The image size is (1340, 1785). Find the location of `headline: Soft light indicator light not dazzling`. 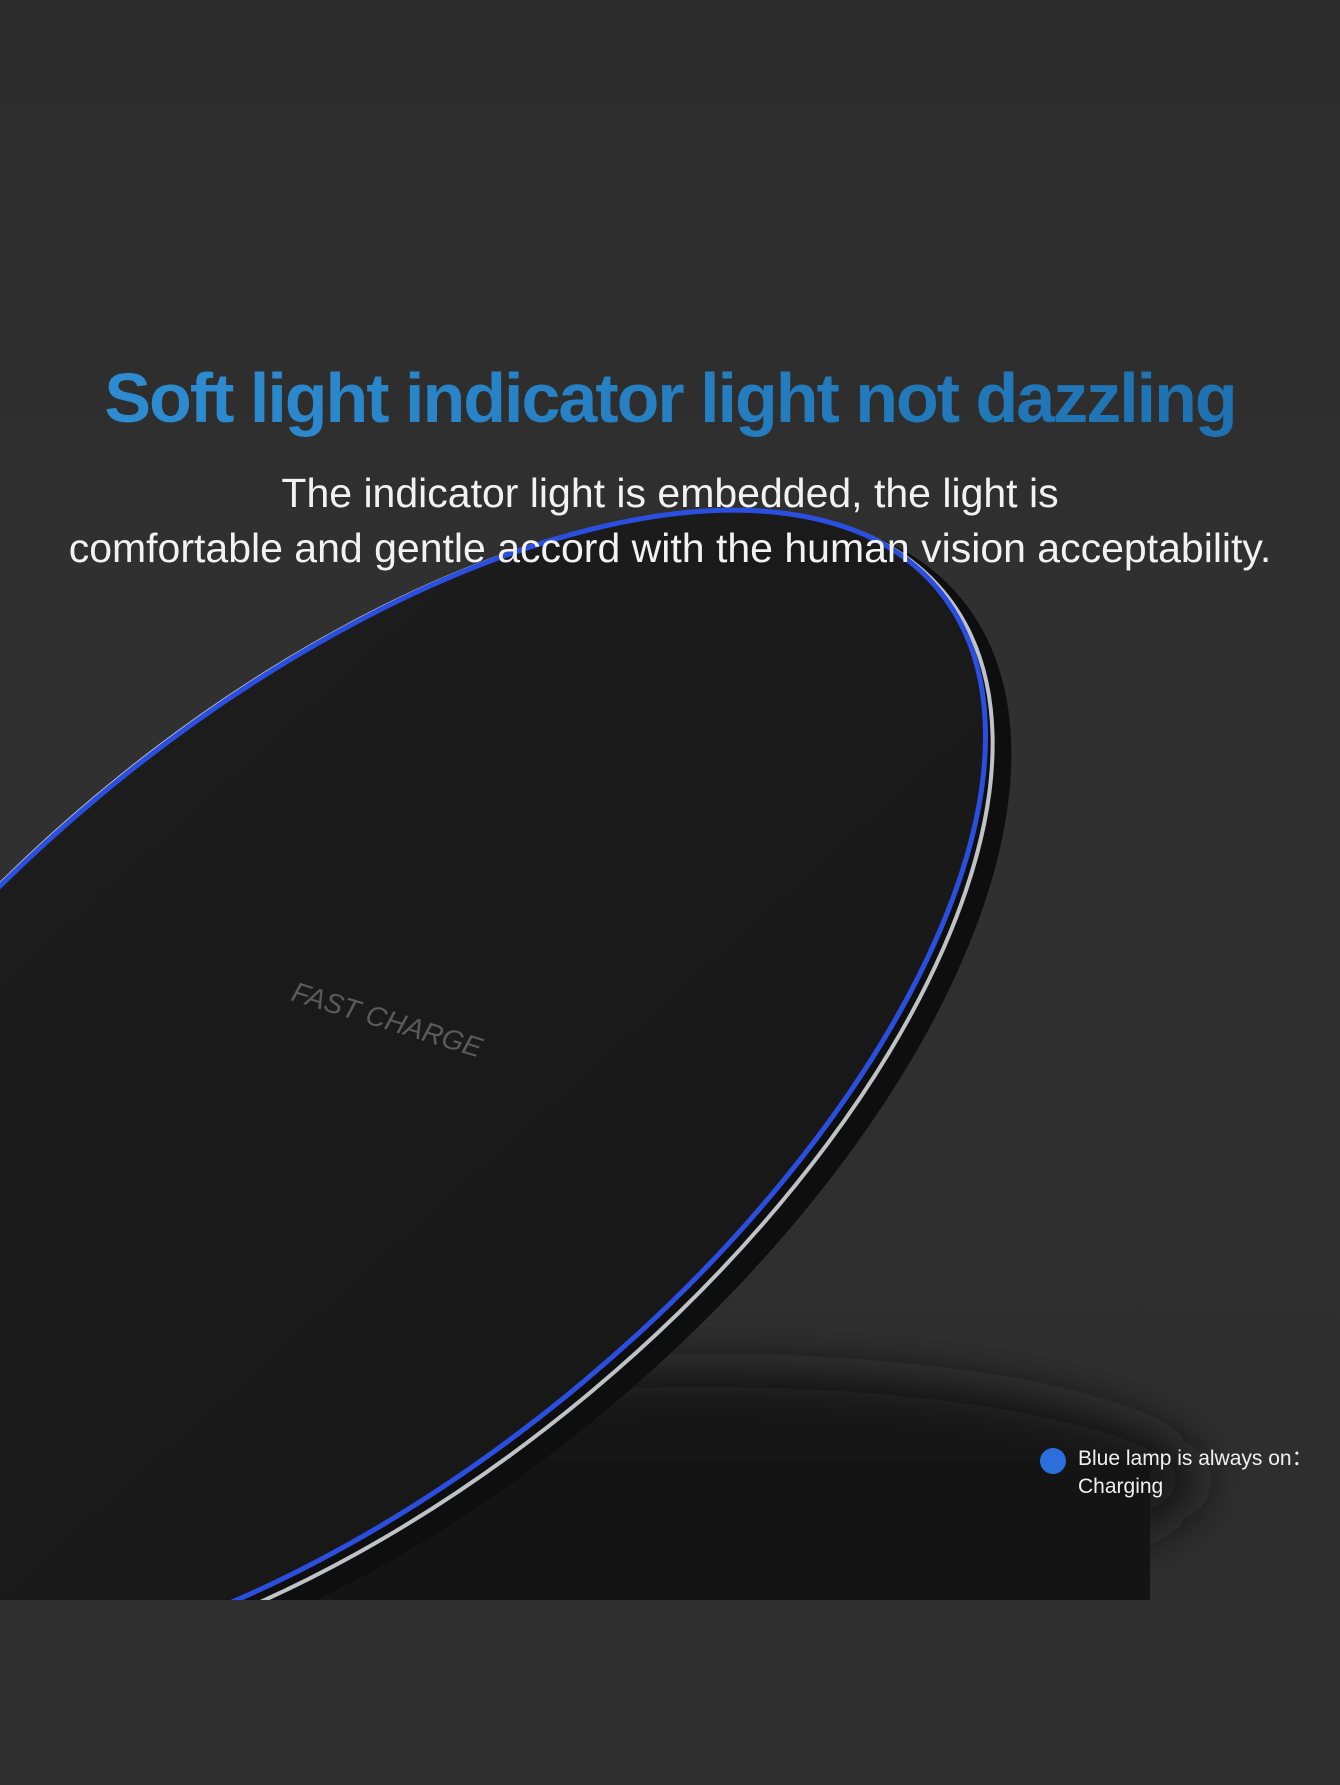

headline: Soft light indicator light not dazzling is located at coordinates (670, 398).